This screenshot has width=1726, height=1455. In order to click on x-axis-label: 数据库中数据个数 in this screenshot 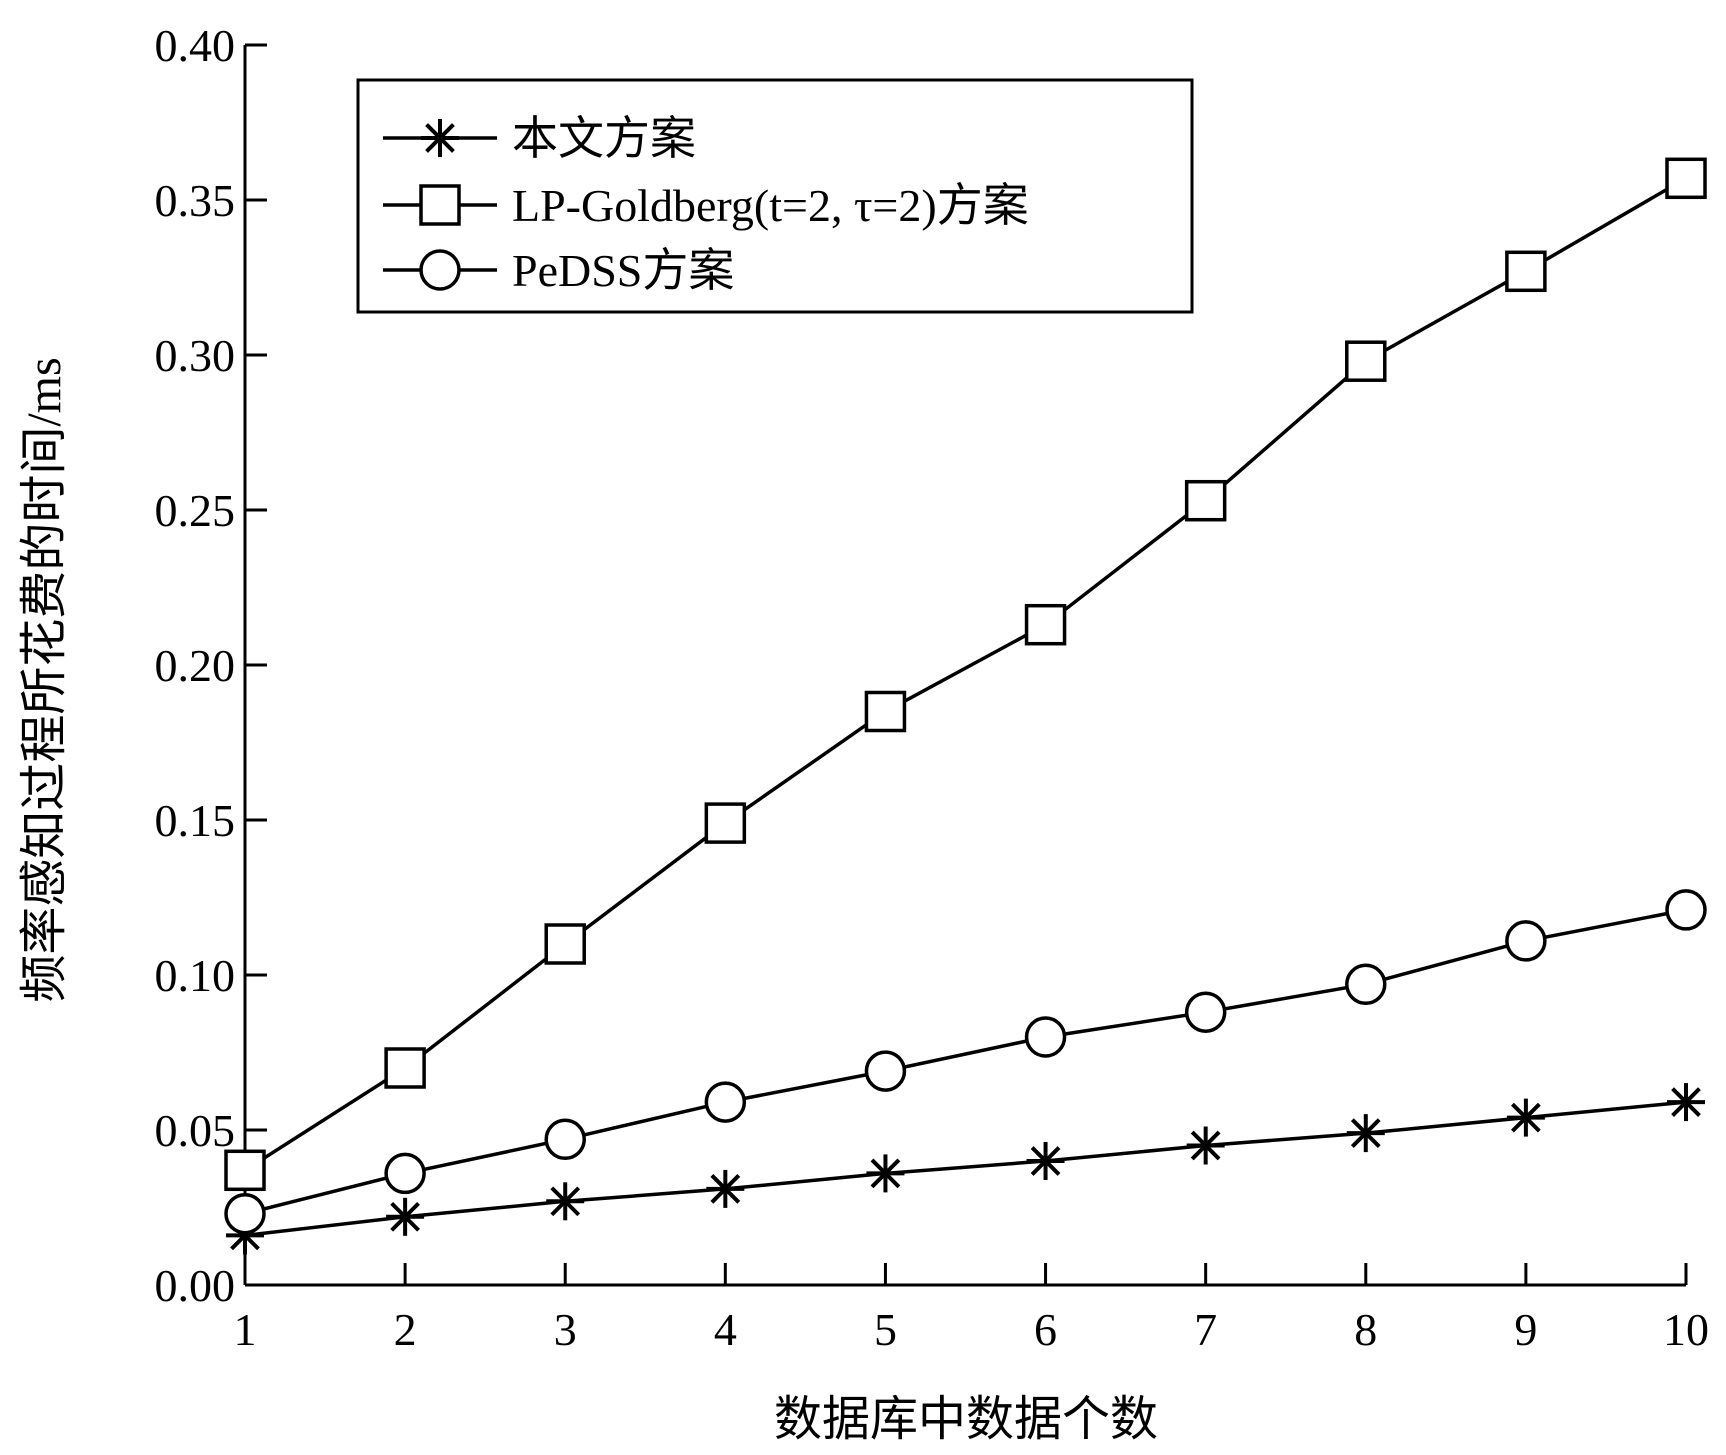, I will do `click(966, 1419)`.